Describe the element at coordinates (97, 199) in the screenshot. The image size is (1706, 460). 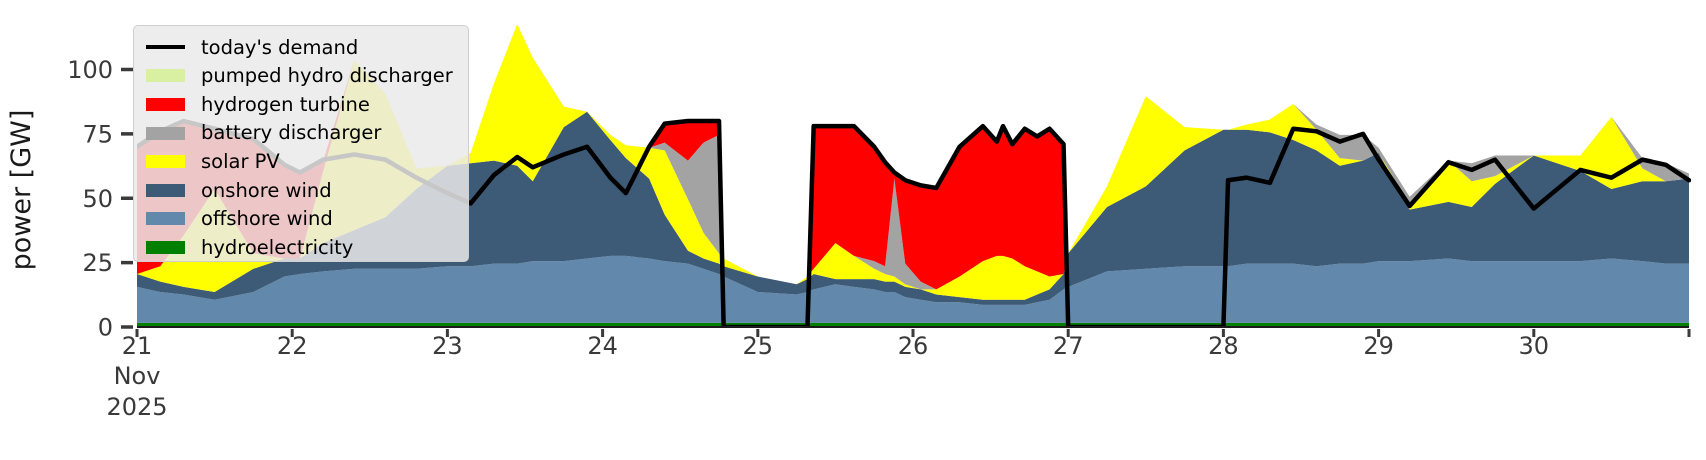
I see `y-tick-label: 50` at that location.